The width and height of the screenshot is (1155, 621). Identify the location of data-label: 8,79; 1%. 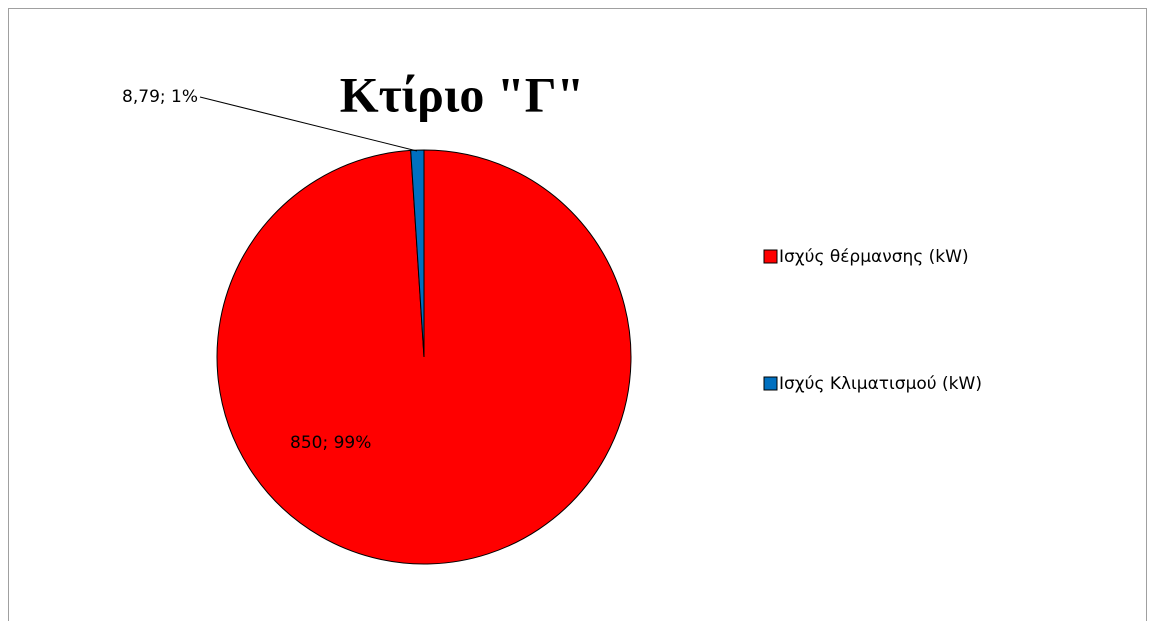
(160, 97).